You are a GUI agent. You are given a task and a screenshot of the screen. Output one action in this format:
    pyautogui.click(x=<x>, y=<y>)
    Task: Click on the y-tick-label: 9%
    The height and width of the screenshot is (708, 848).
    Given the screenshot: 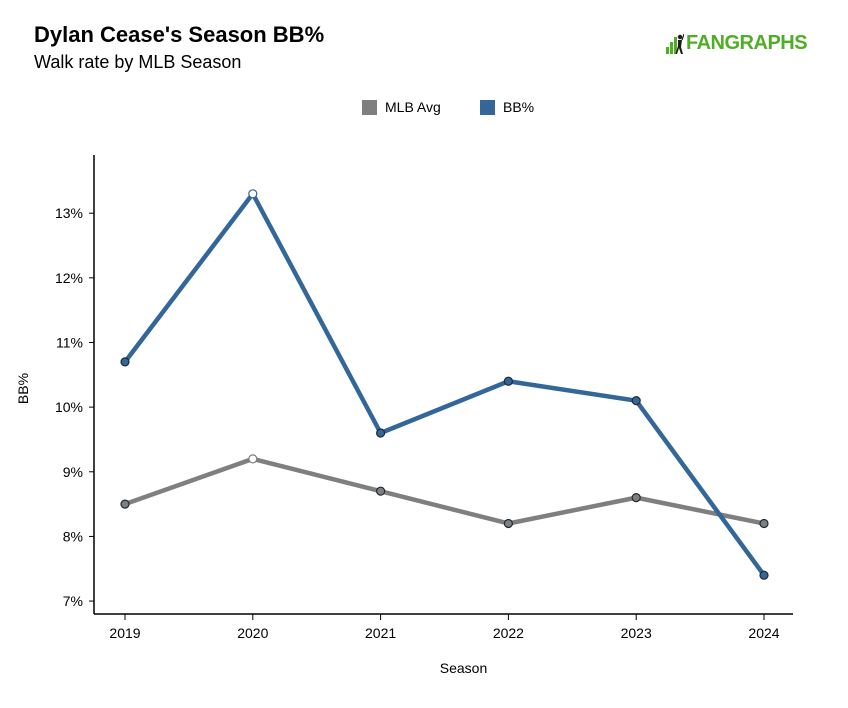 What is the action you would take?
    pyautogui.click(x=73, y=472)
    